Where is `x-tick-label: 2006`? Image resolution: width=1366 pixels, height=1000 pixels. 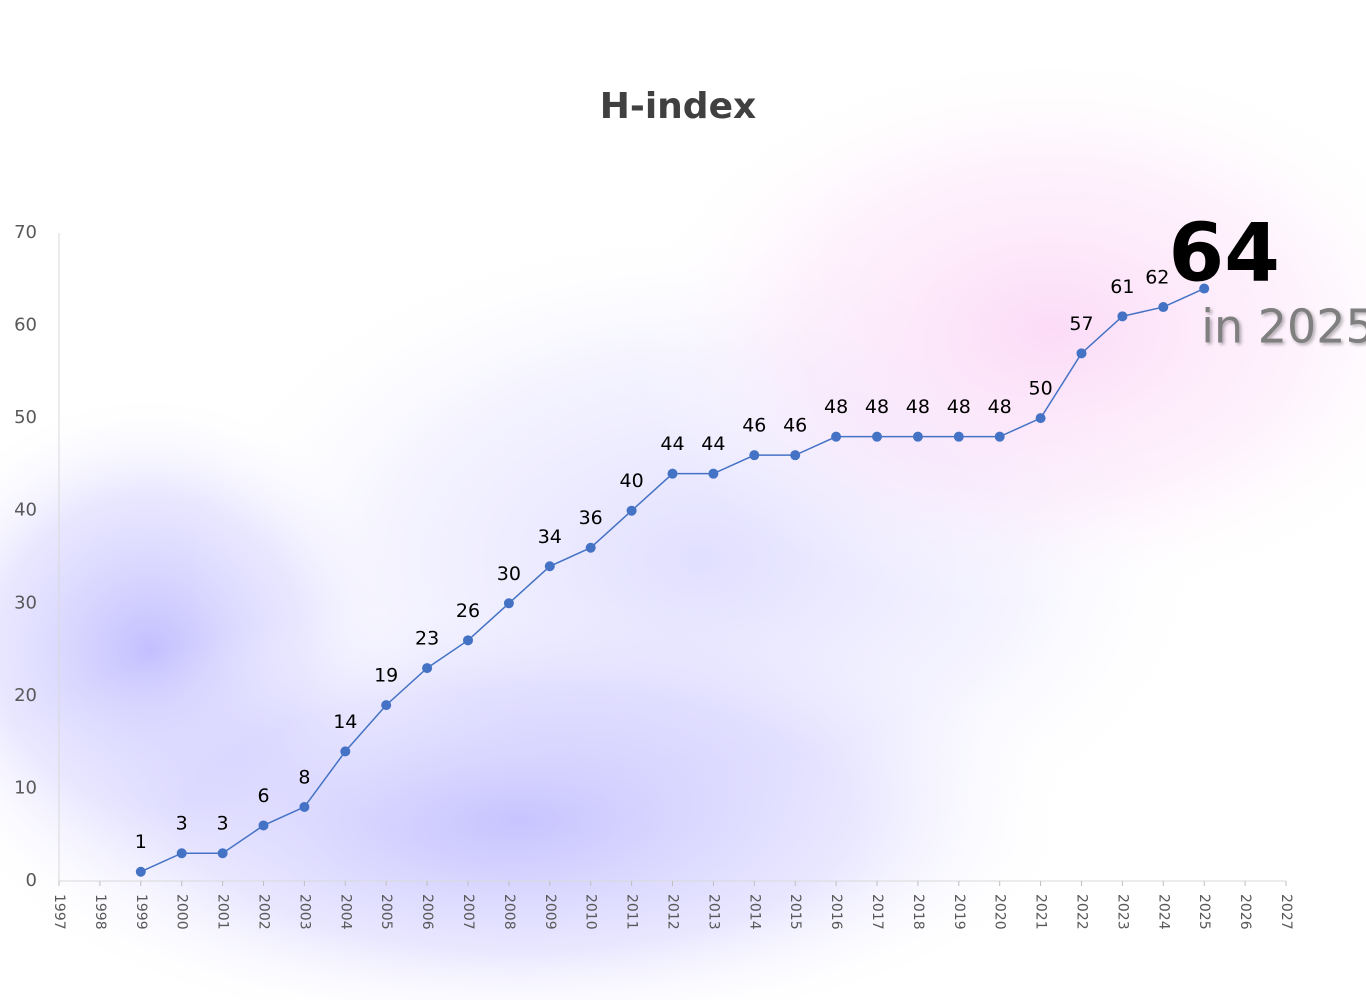 x-tick-label: 2006 is located at coordinates (427, 912).